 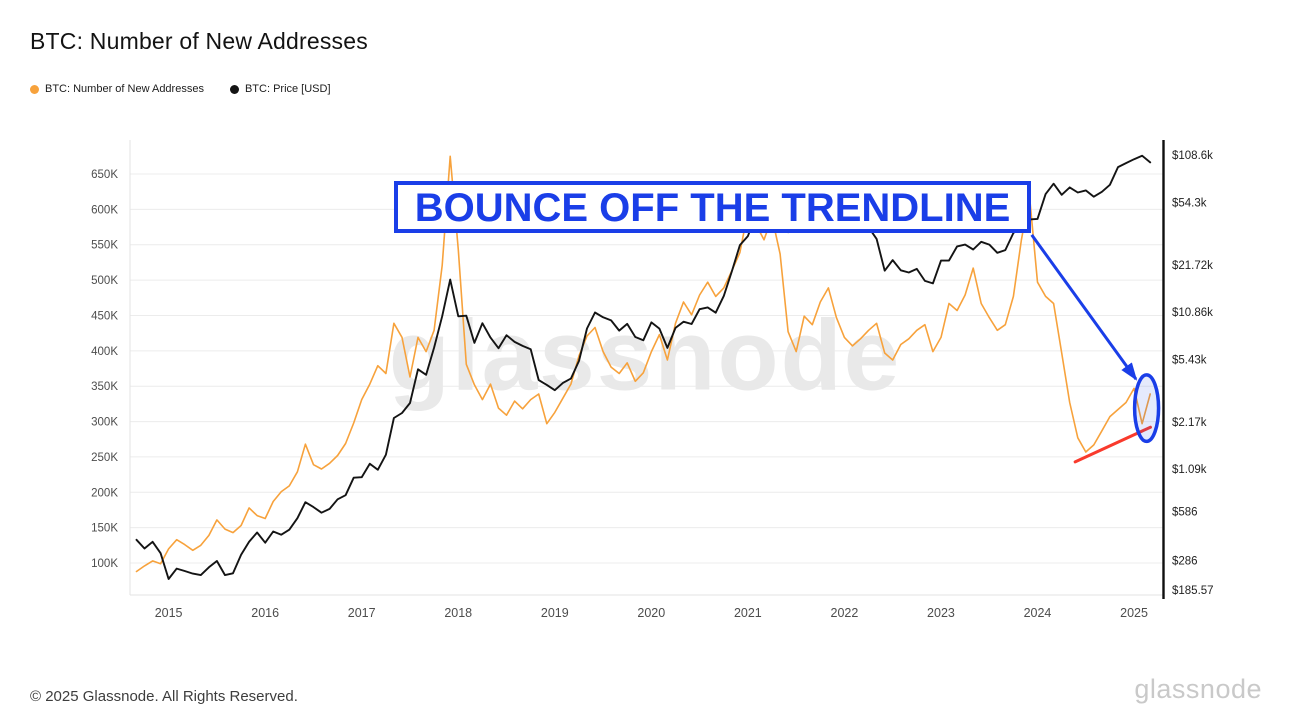 I want to click on right-axis-tick-label: $286, so click(x=1185, y=561).